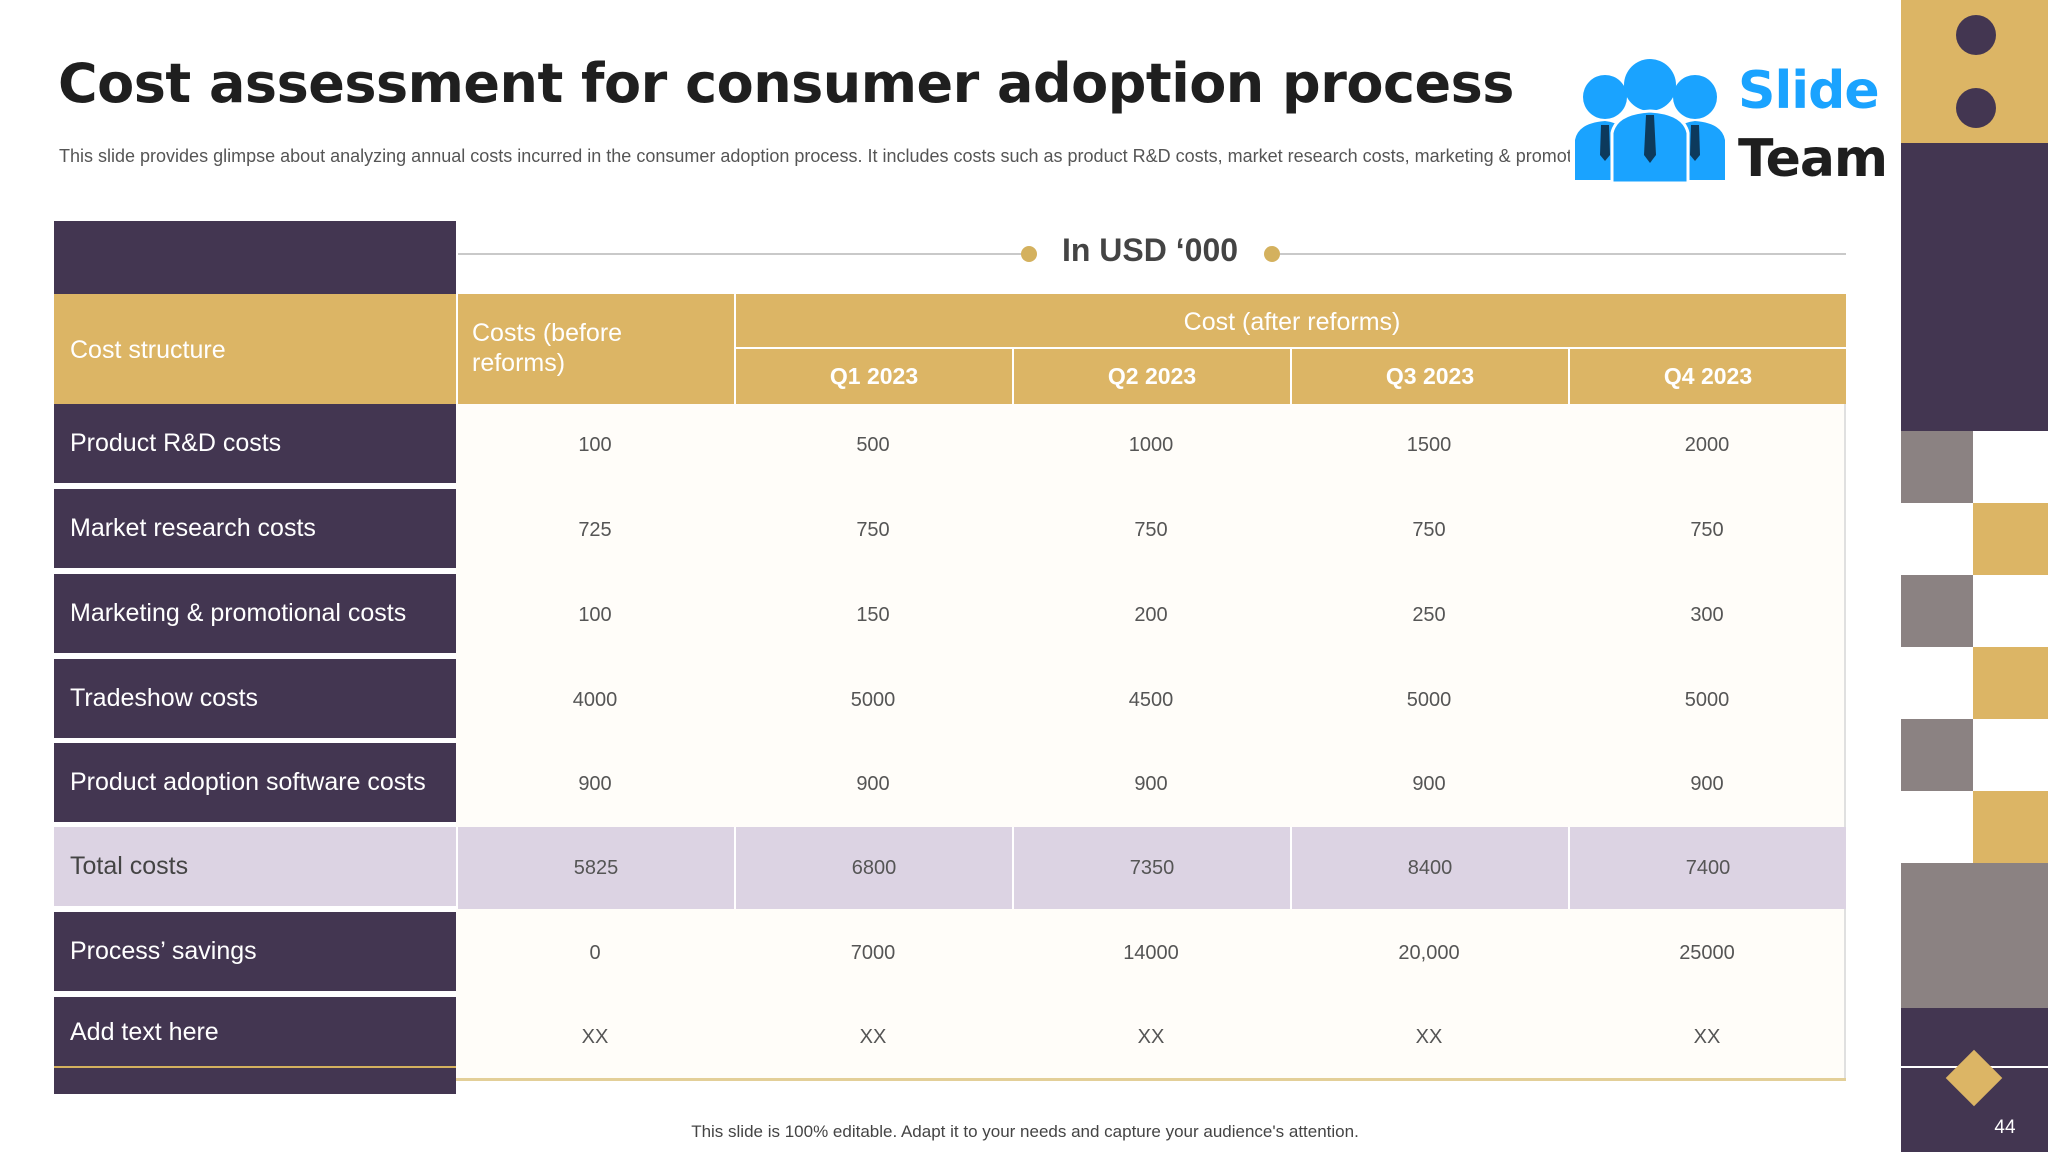 The image size is (2048, 1152). Describe the element at coordinates (1707, 614) in the screenshot. I see `table-cell: 300` at that location.